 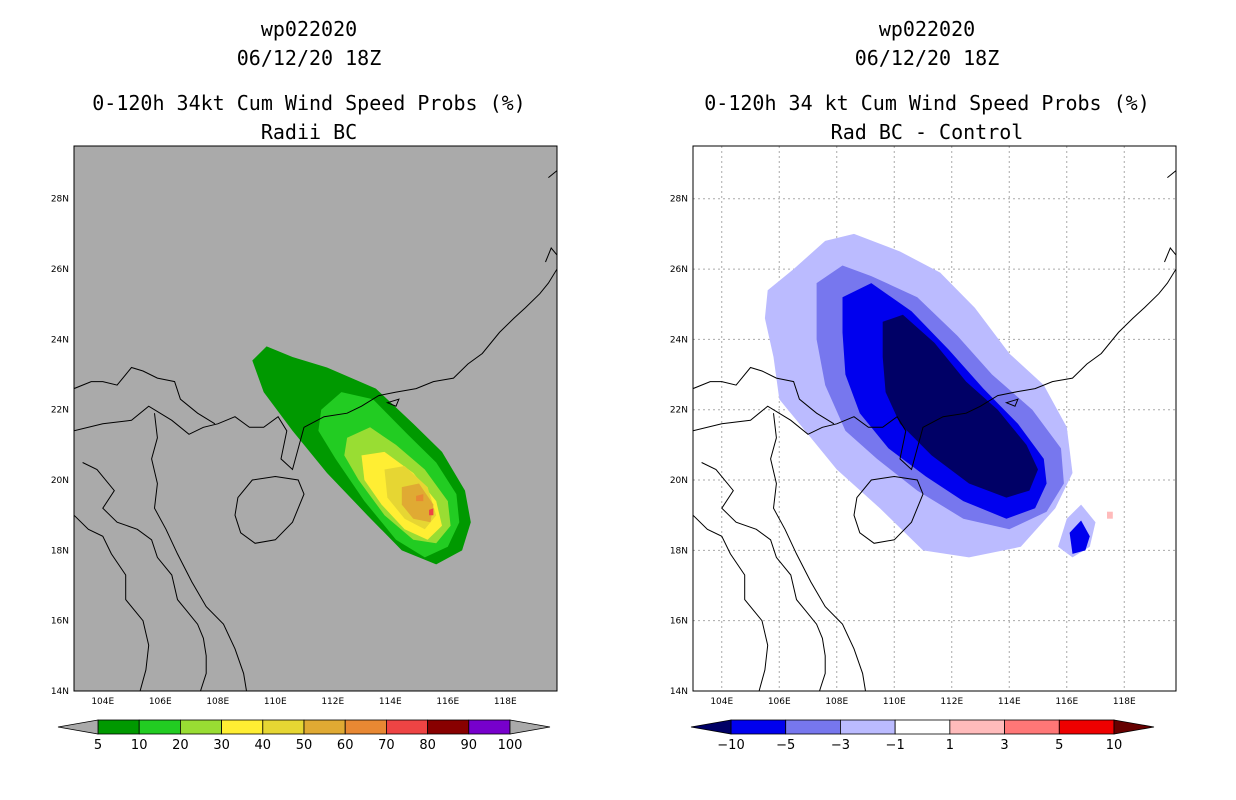 I want to click on left-x-tick-label: 106E, so click(x=160, y=702).